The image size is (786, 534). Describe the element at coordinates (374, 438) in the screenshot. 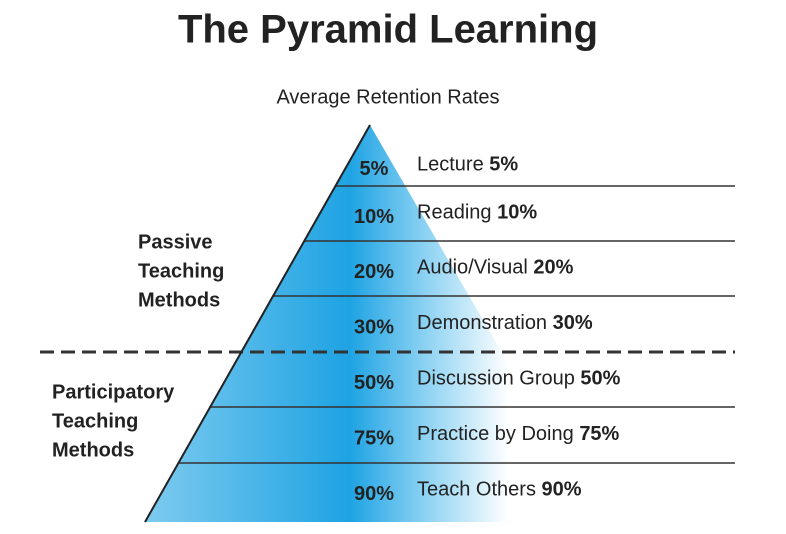

I see `level-percent: 75%` at that location.